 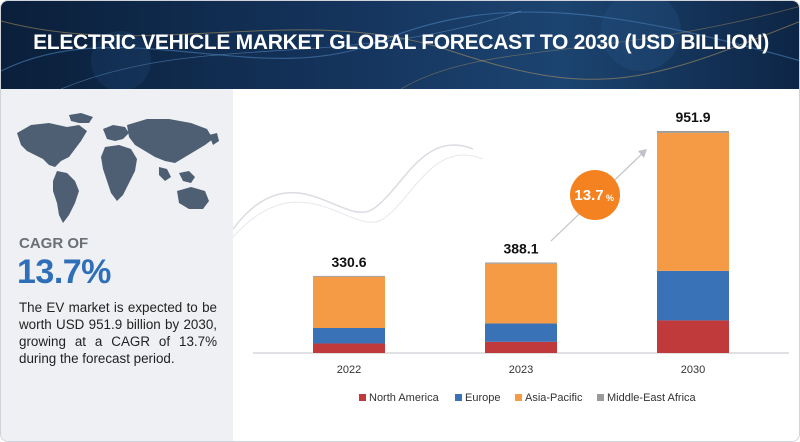 What do you see at coordinates (482, 398) in the screenshot?
I see `legend-label-europe: Europe` at bounding box center [482, 398].